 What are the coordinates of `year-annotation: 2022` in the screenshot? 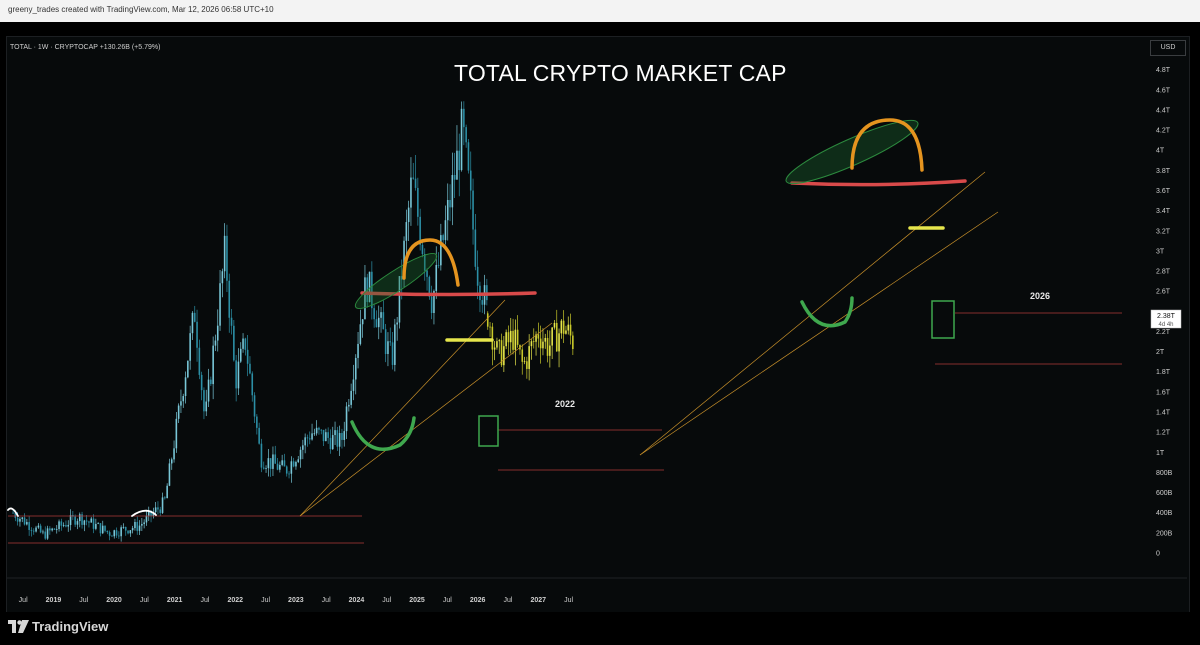 It's located at (565, 404).